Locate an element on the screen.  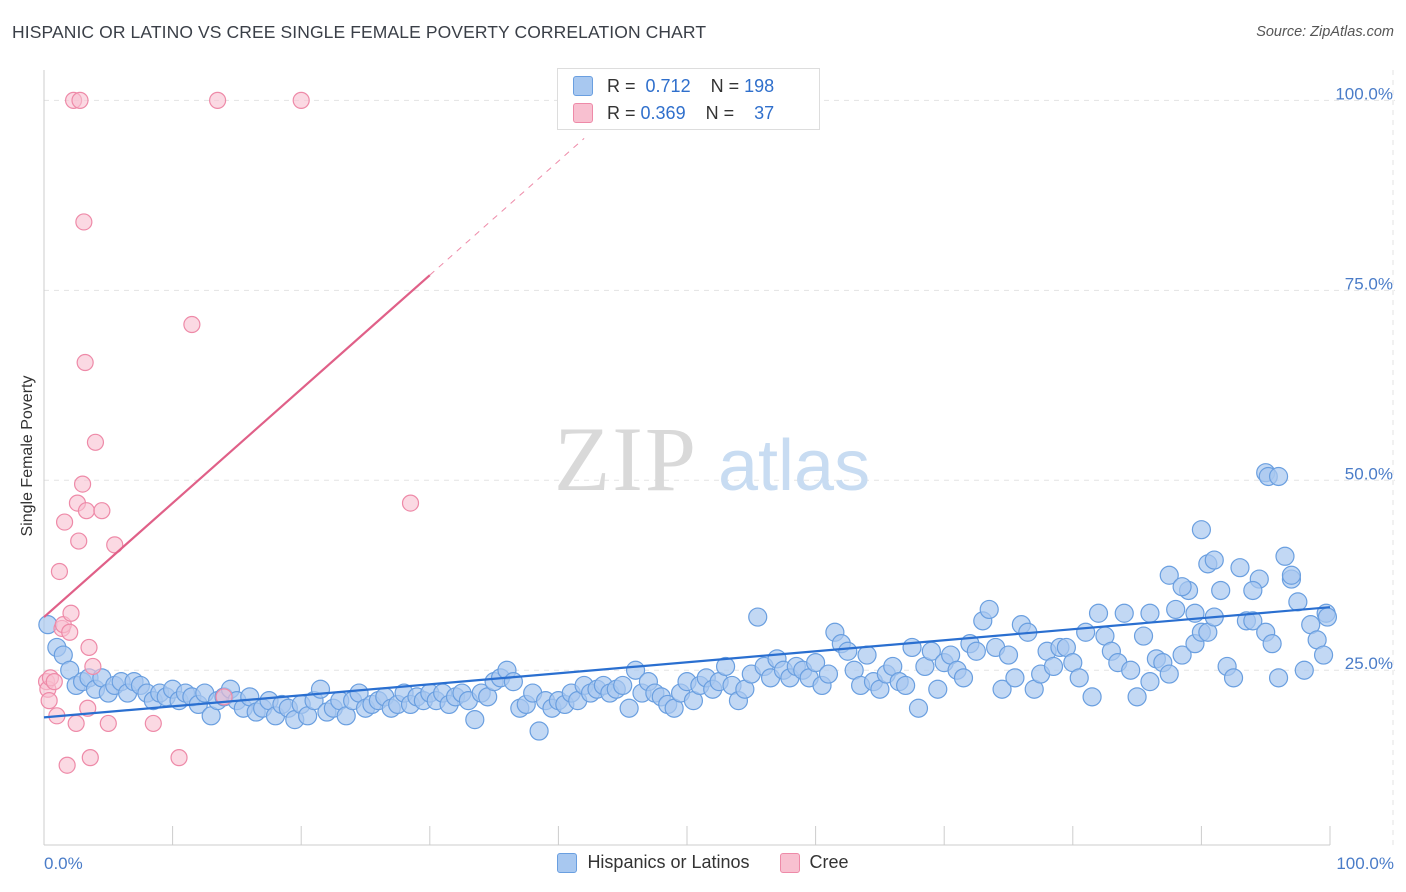
legend-label-hispanics: Hispanics or Latinos is located at coordinates (668, 862).